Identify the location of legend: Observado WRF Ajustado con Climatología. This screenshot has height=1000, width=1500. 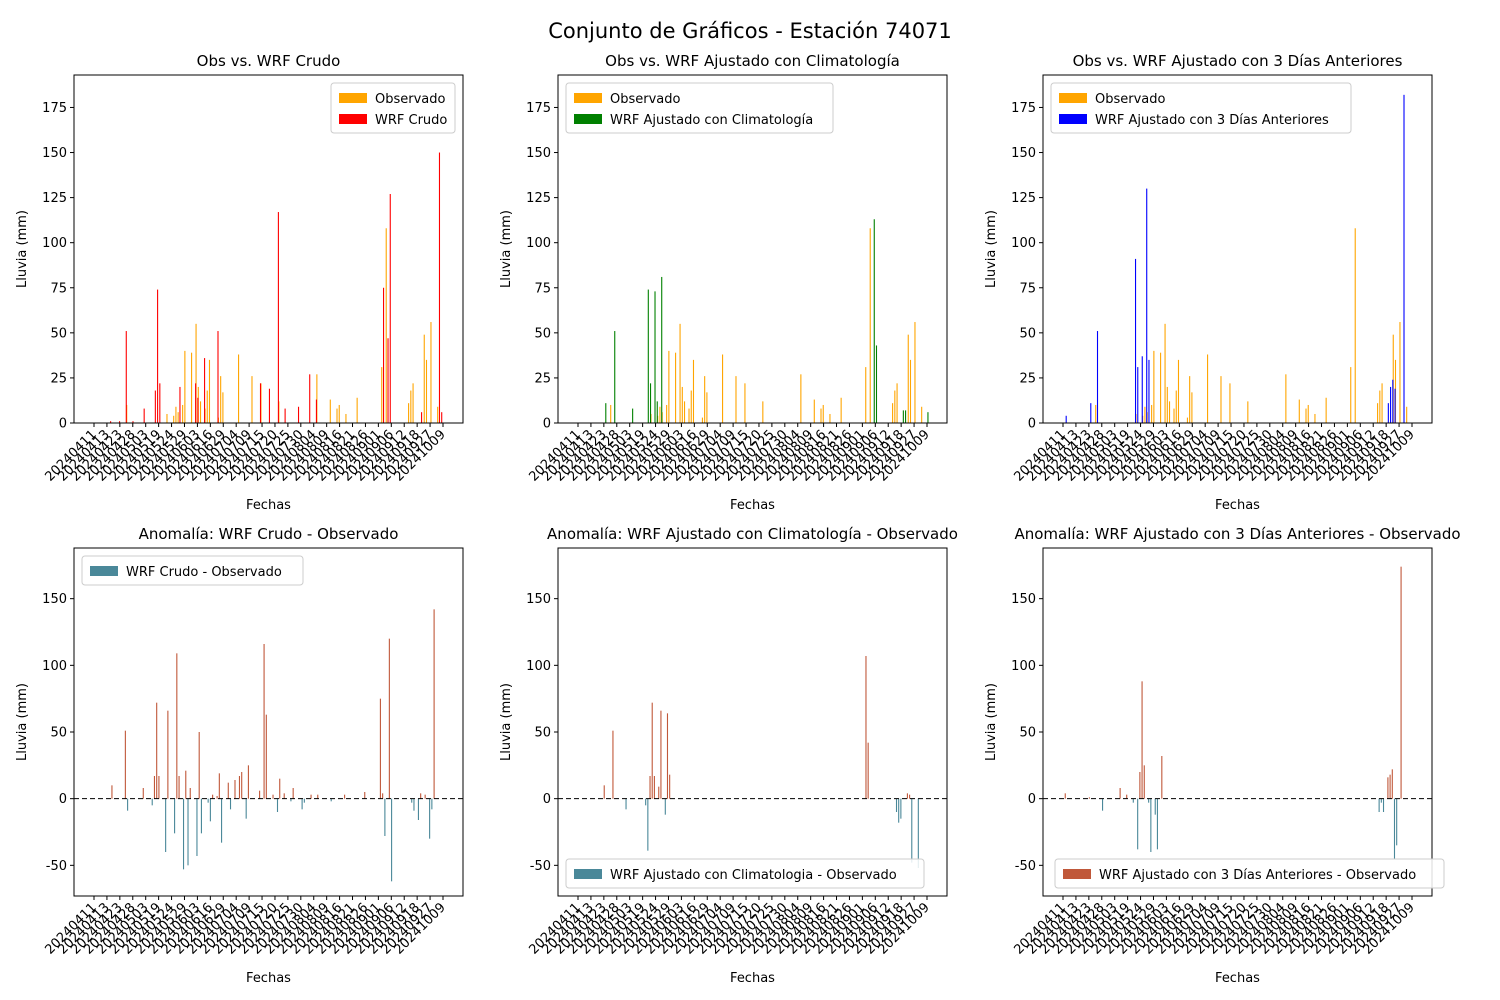
(699, 108).